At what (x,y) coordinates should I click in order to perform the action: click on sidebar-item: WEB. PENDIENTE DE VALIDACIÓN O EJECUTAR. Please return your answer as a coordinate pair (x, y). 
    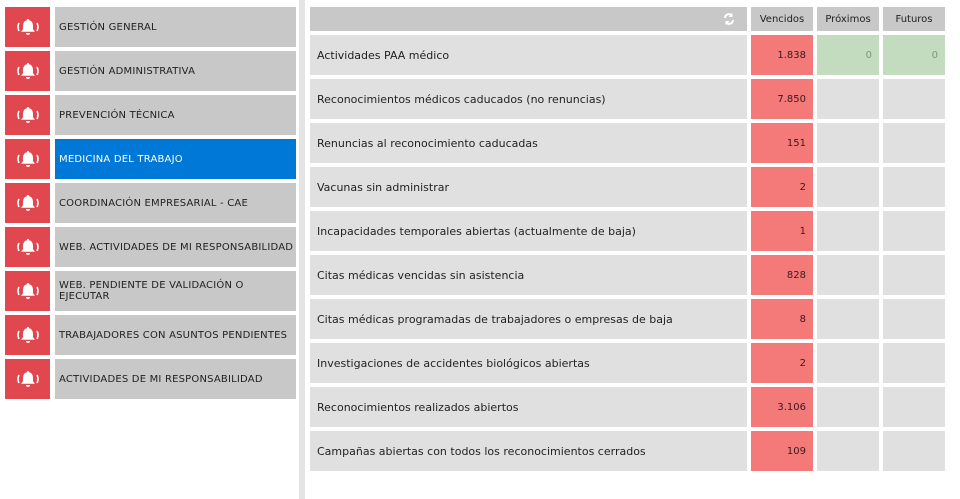
    Looking at the image, I should click on (150, 291).